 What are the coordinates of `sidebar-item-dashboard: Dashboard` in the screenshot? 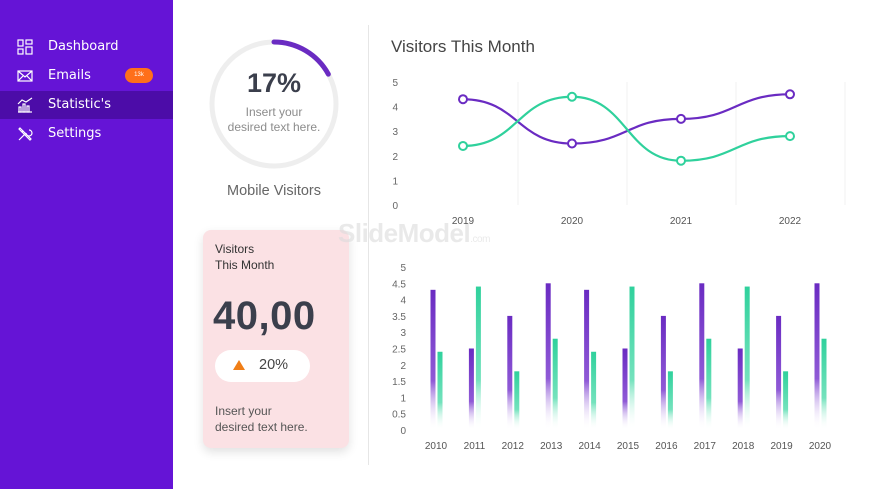 It's located at (86, 47).